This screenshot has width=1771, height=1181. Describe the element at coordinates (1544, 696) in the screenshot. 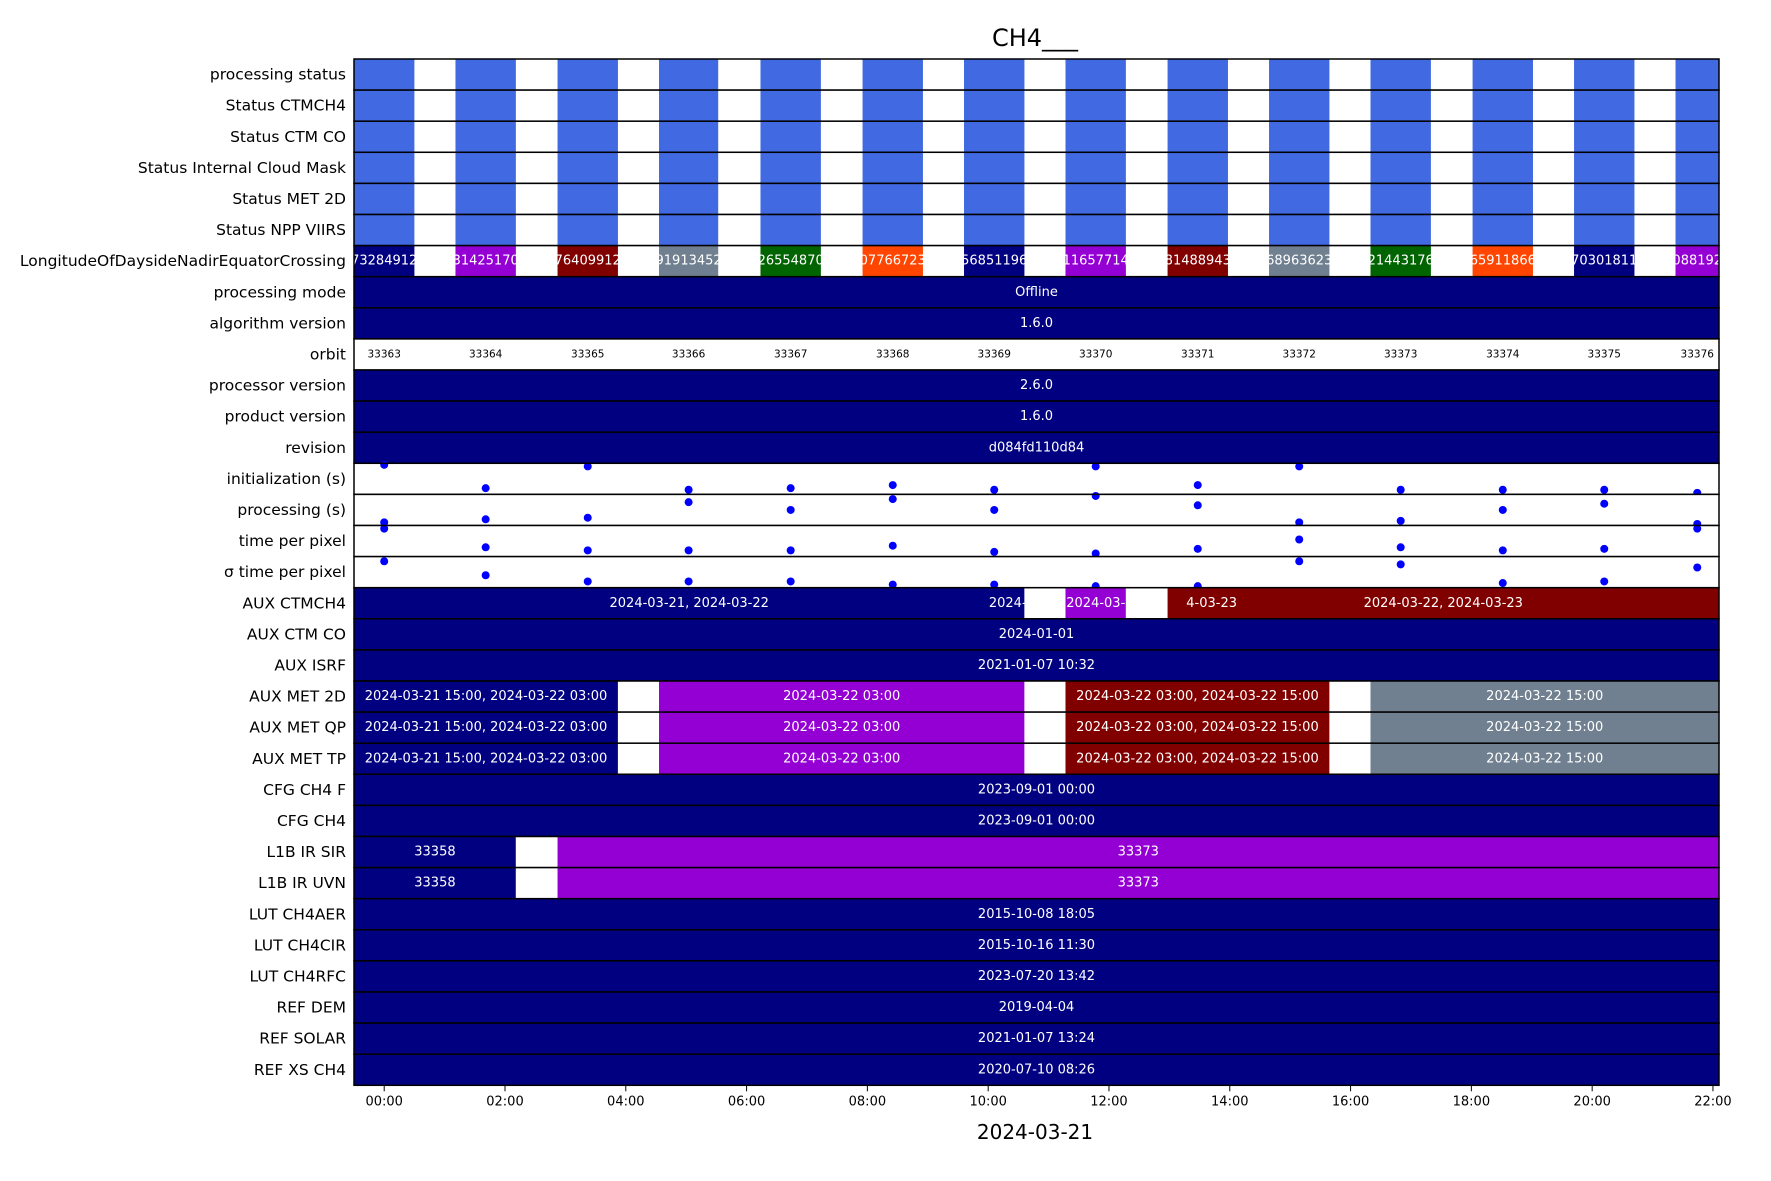

I see `segment-label: 2024-03-22 15:00` at that location.